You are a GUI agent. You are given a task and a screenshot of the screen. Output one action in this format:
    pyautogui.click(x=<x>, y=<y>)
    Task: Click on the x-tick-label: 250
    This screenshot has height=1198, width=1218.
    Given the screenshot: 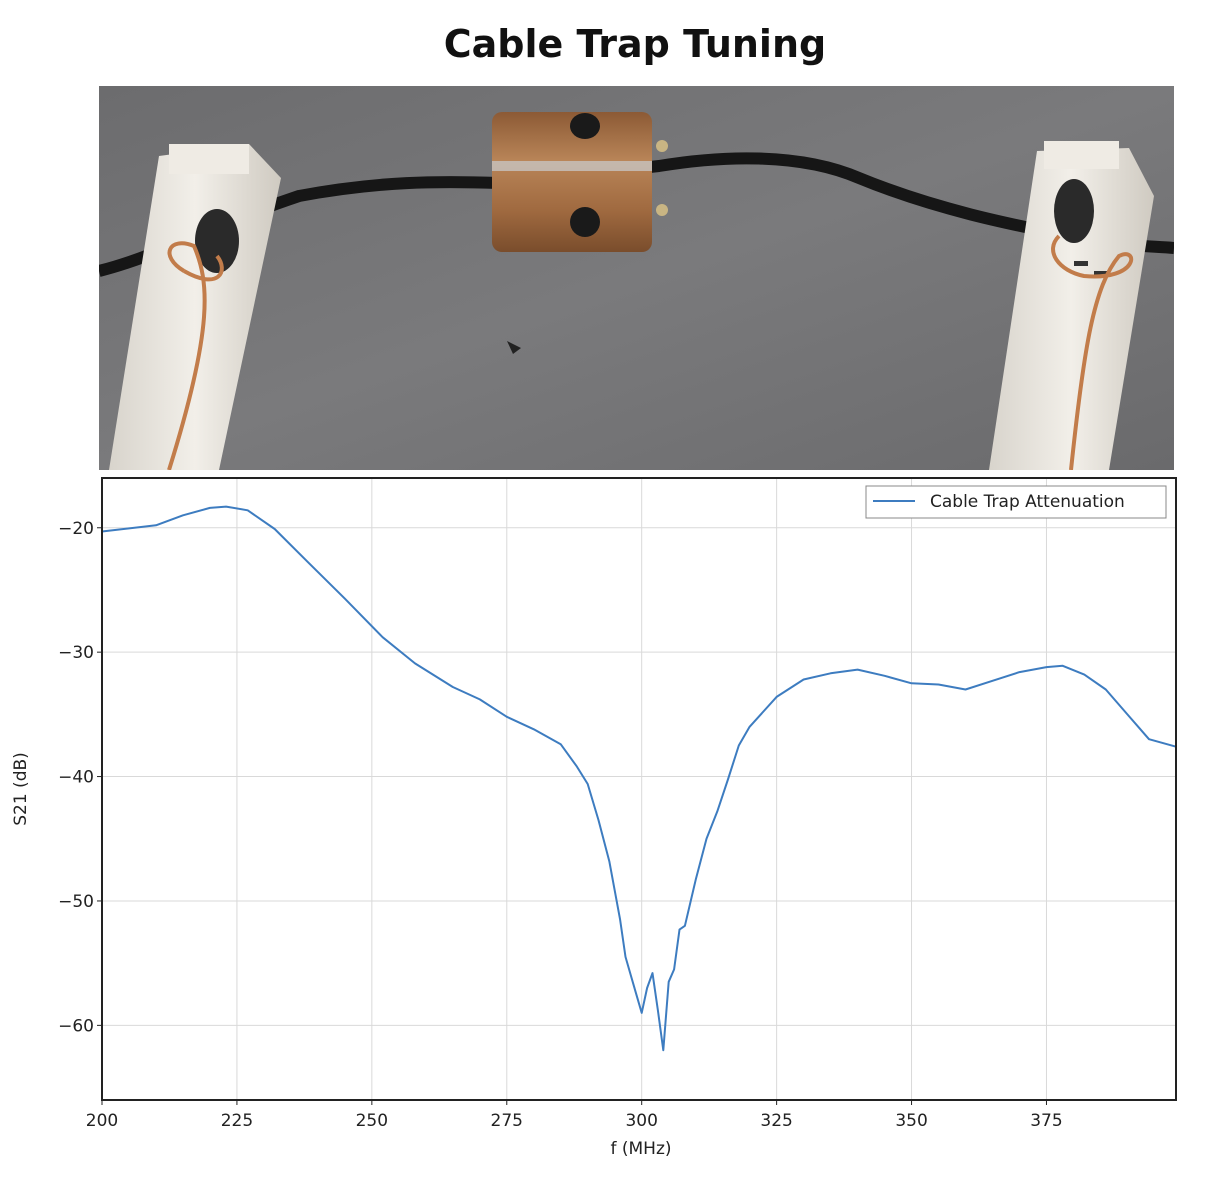 What is the action you would take?
    pyautogui.click(x=372, y=1121)
    